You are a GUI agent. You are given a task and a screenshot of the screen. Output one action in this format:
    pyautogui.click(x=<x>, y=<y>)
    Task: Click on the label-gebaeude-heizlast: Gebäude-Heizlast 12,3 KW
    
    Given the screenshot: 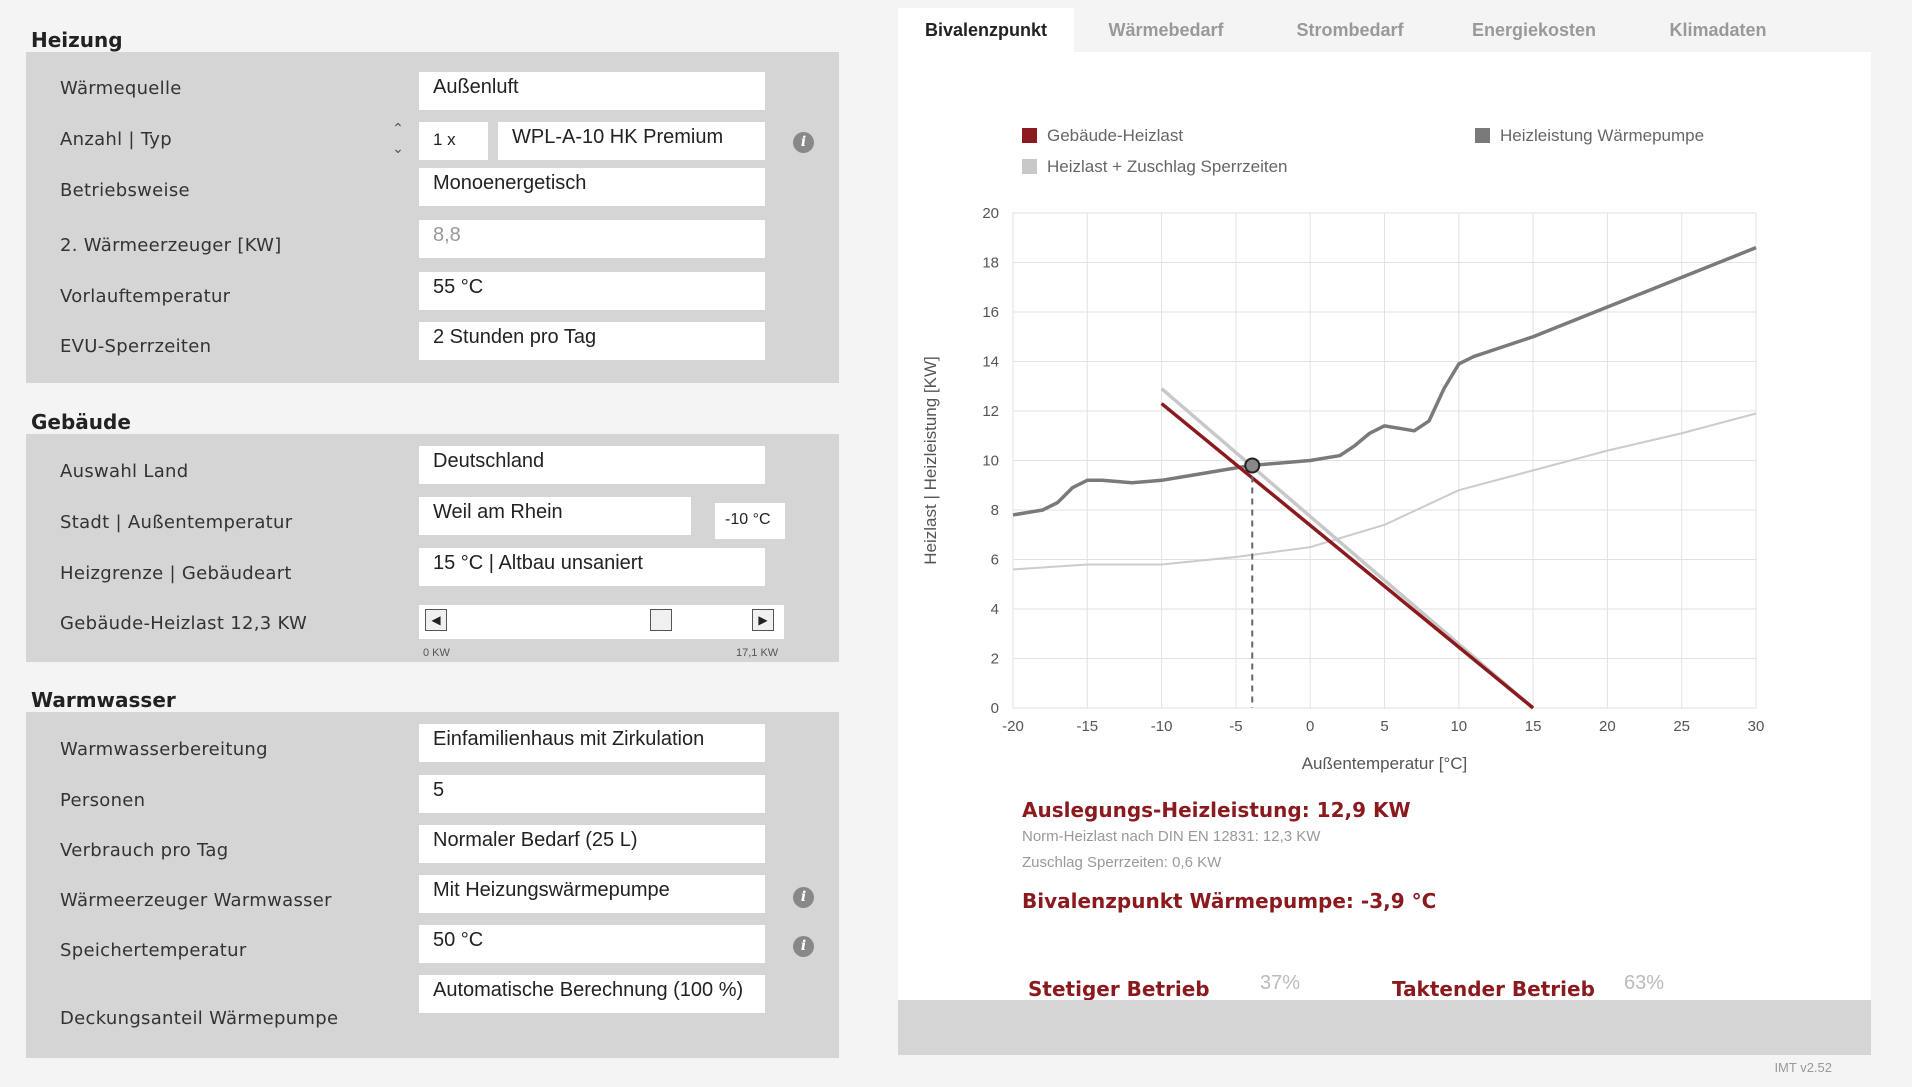 What is the action you would take?
    pyautogui.click(x=184, y=623)
    